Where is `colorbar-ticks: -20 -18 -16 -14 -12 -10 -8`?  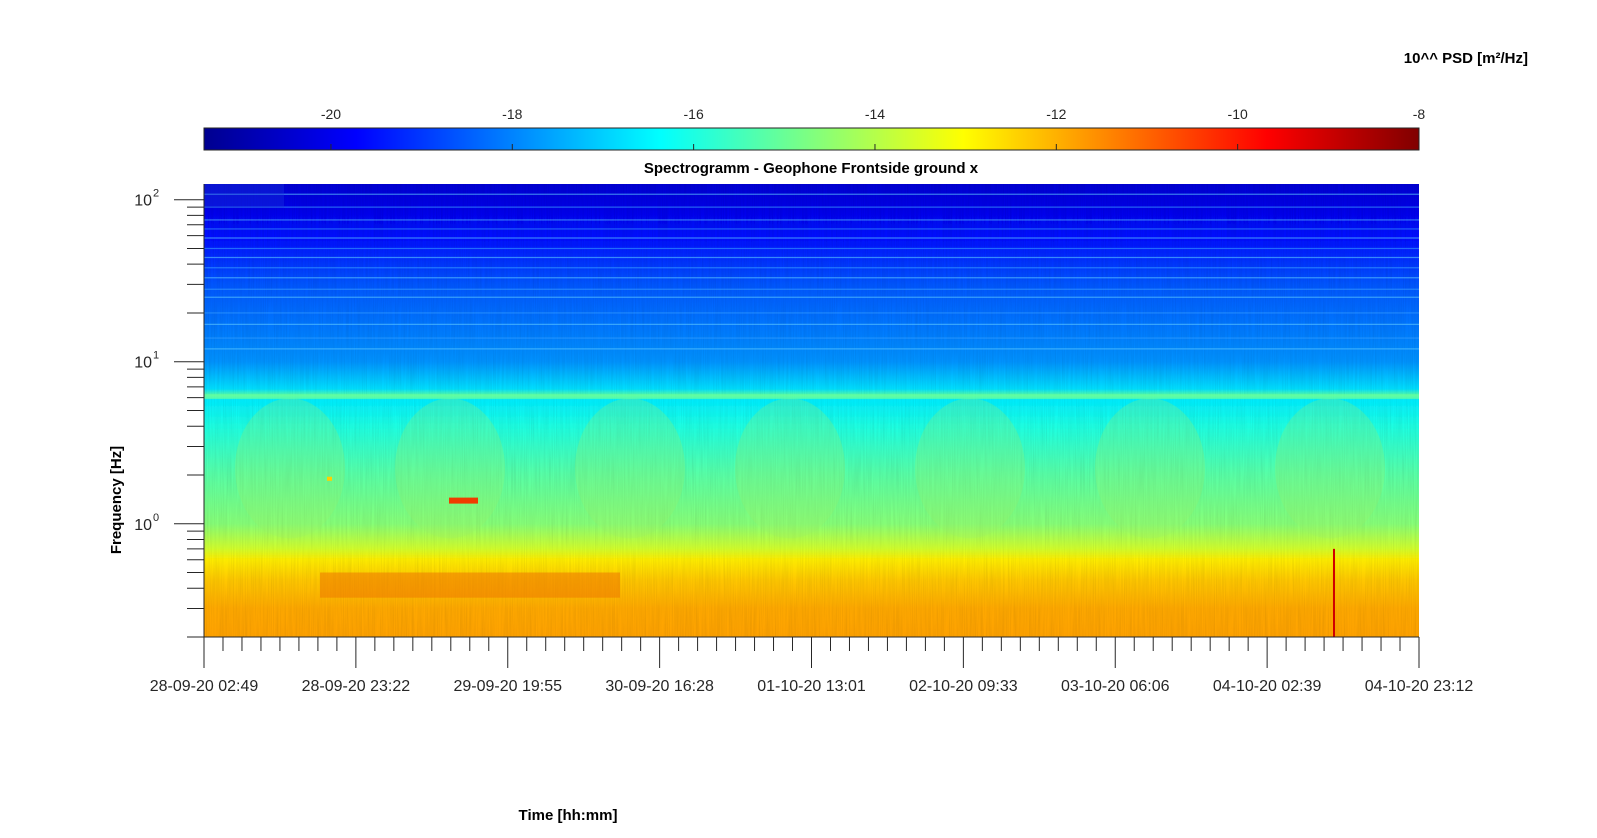 colorbar-ticks: -20 -18 -16 -14 -12 -10 -8 is located at coordinates (873, 128).